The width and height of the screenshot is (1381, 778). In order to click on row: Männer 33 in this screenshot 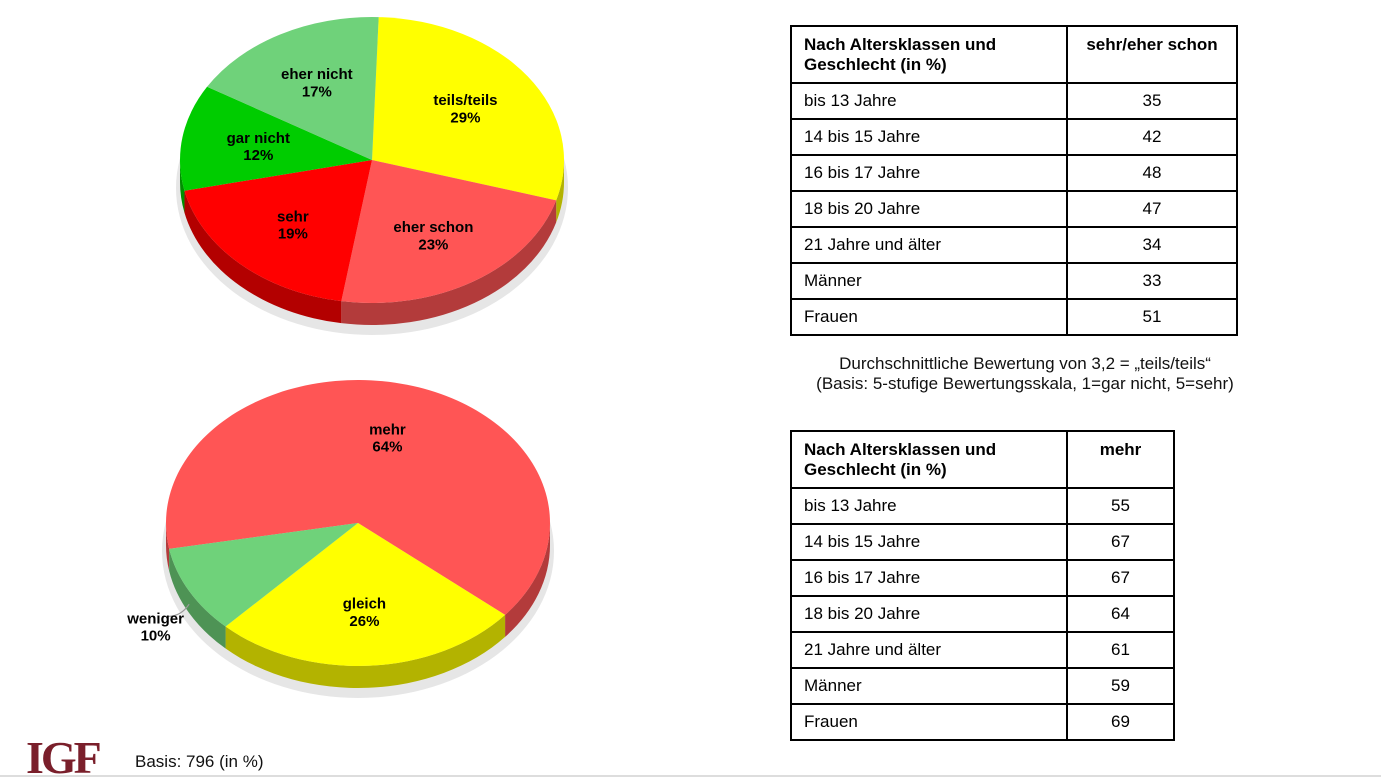, I will do `click(1014, 281)`.